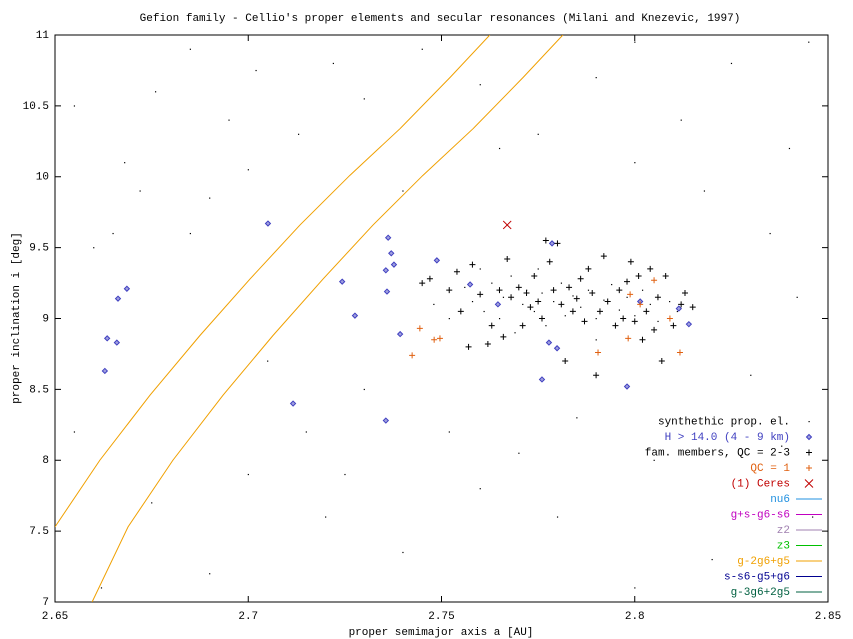 The width and height of the screenshot is (853, 639). Describe the element at coordinates (763, 562) in the screenshot. I see `legend-label: g-2g6+g5` at that location.